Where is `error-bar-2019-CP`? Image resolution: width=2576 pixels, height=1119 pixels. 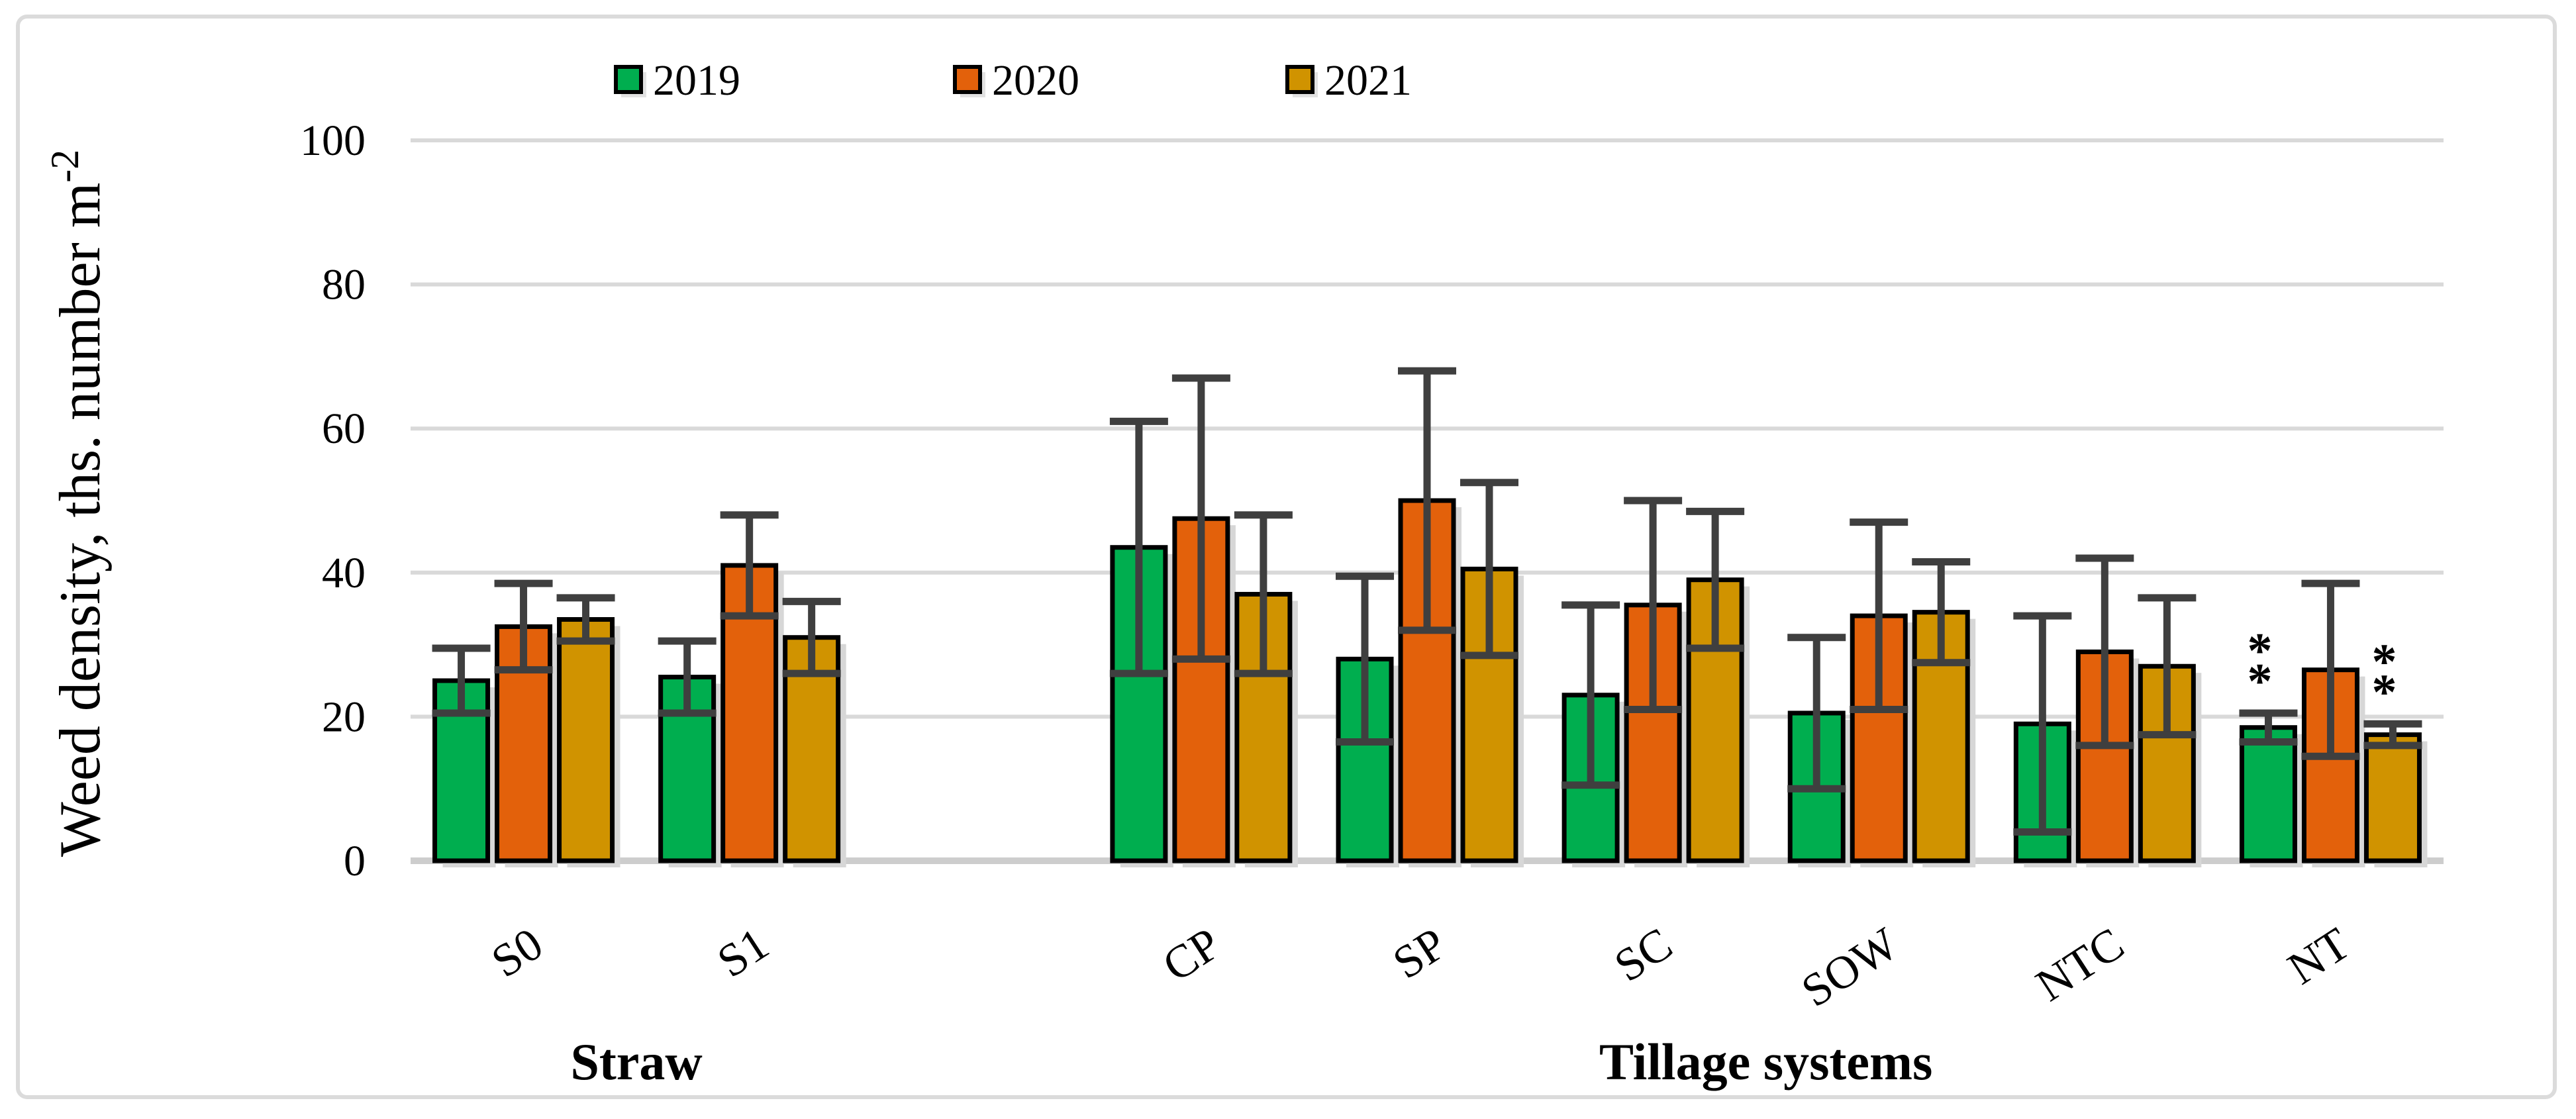
error-bar-2019-CP is located at coordinates (1138, 547).